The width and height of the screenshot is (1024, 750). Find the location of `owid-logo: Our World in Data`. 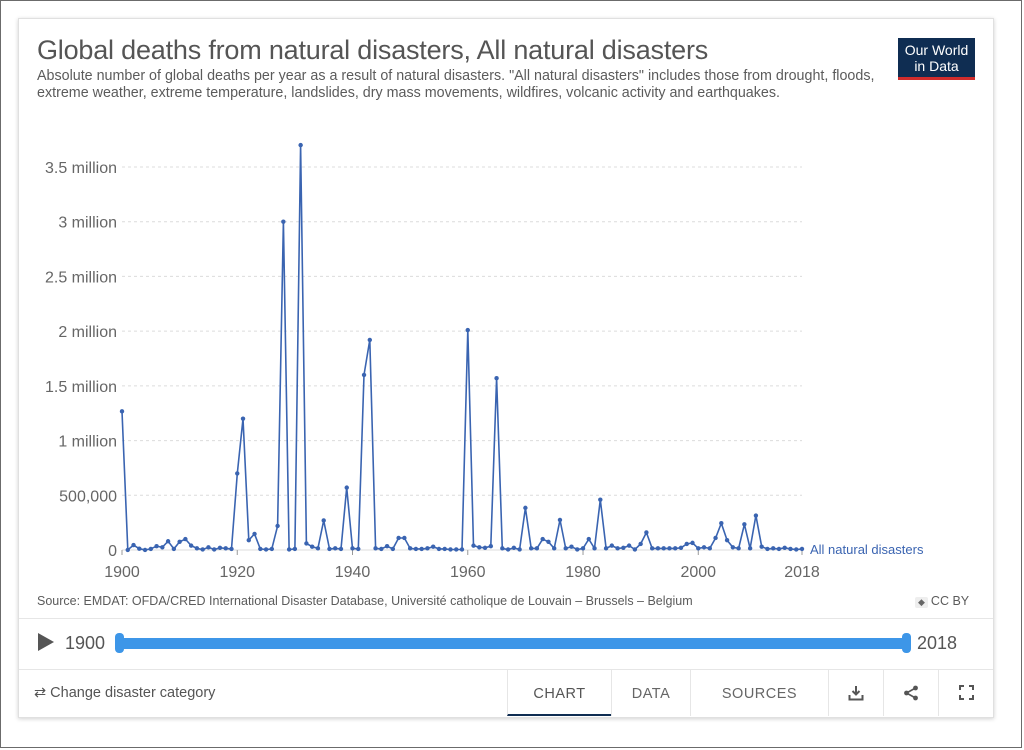

owid-logo: Our World in Data is located at coordinates (936, 59).